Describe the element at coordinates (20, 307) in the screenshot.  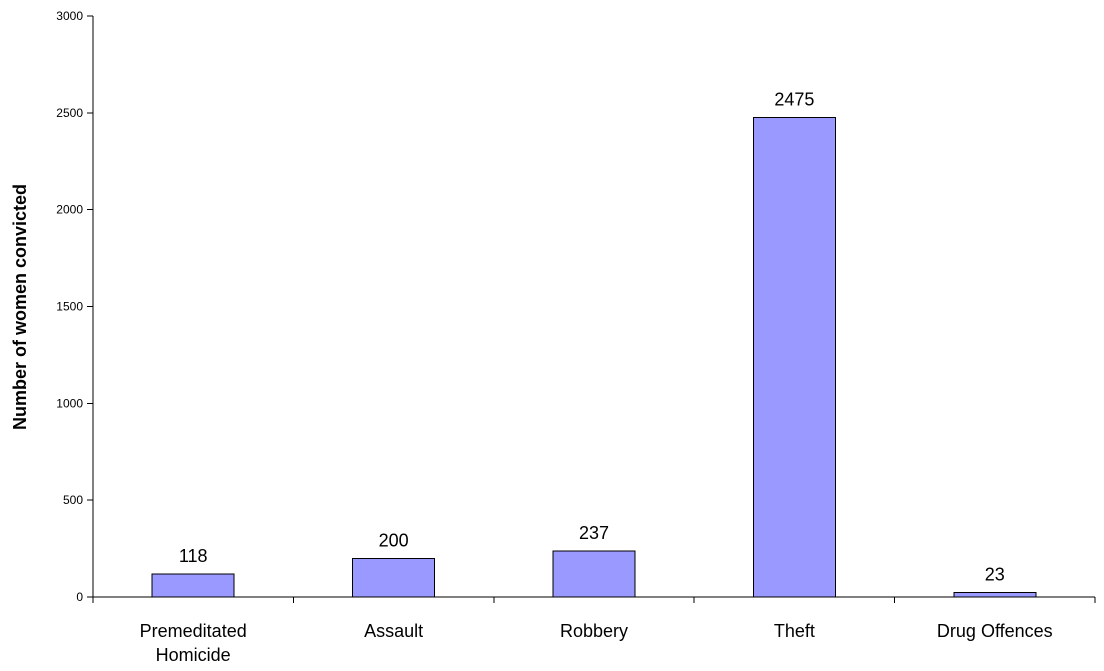
I see `y-axis-title: Number of women convicted` at that location.